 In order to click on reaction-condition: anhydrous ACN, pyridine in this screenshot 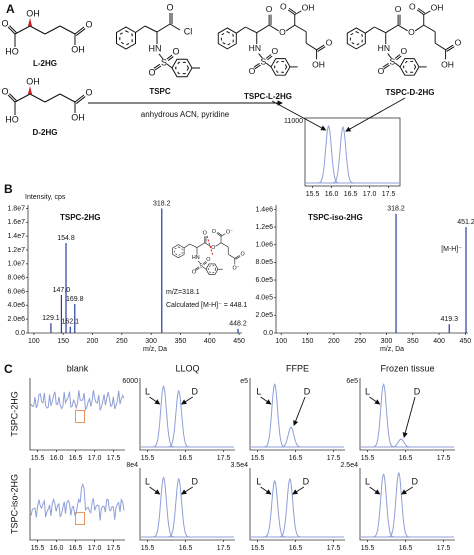, I will do `click(185, 114)`.